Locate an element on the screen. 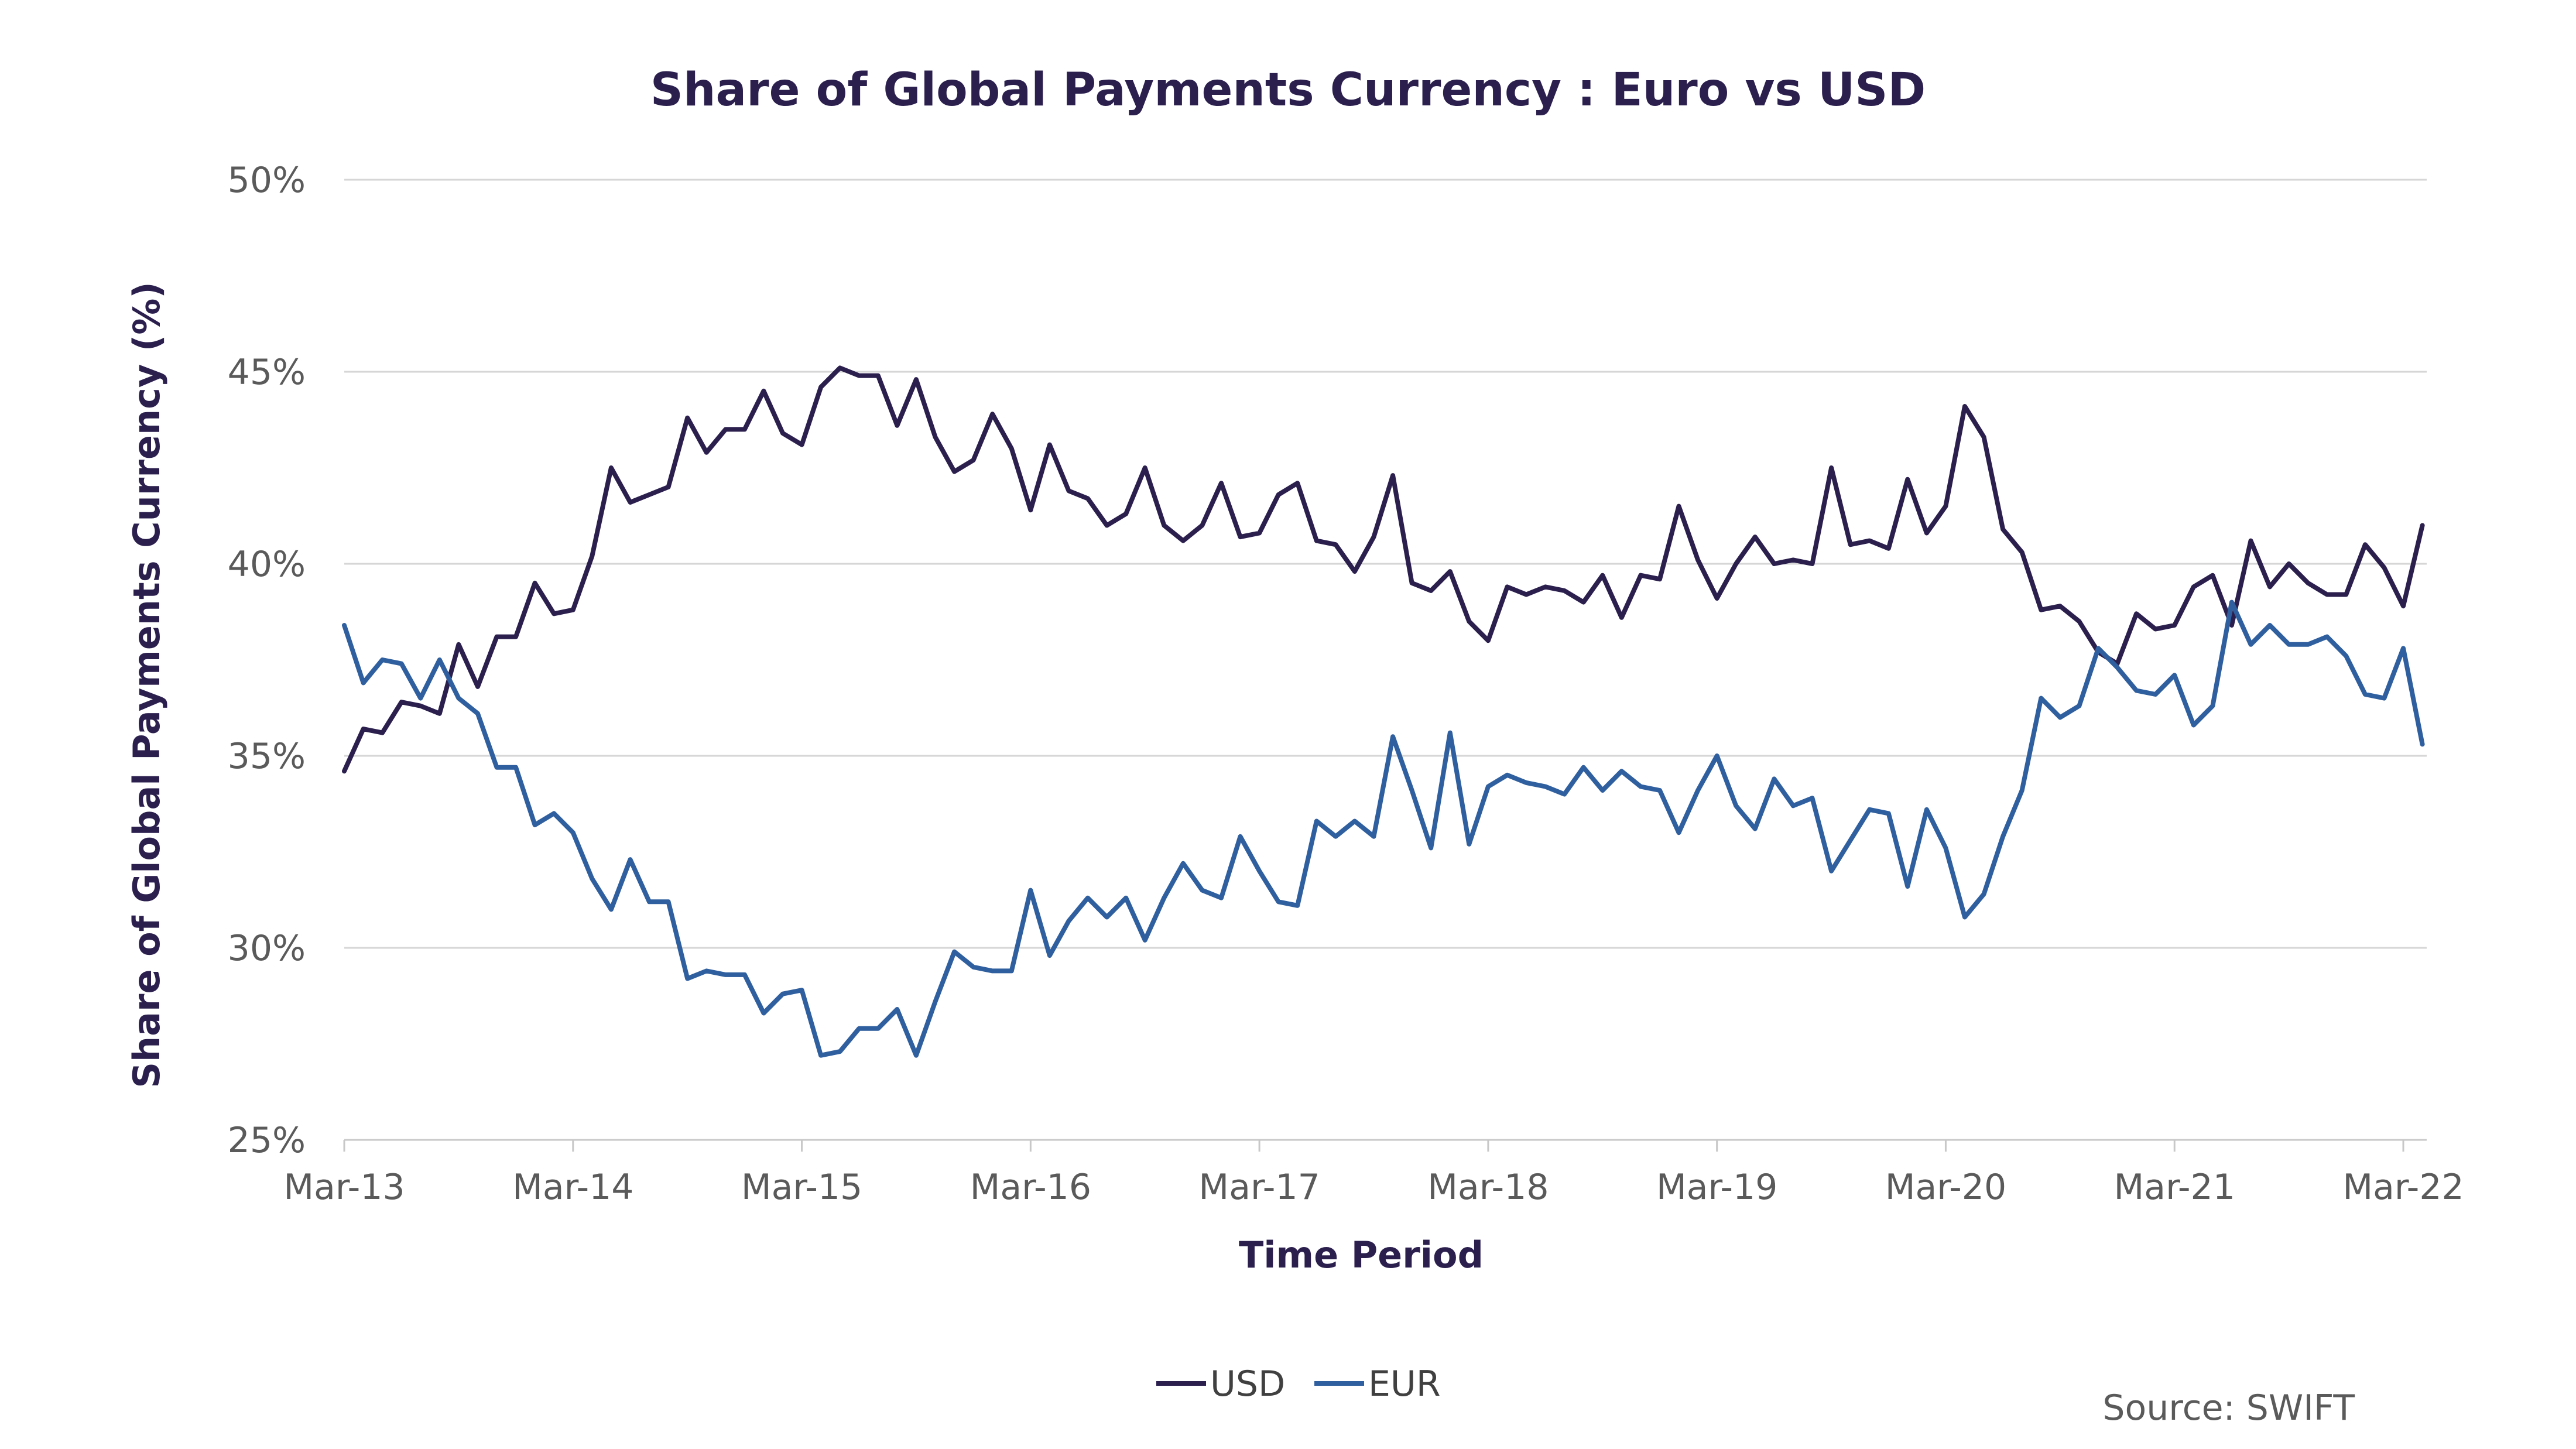 The height and width of the screenshot is (1449, 2576). x-tick-label: Mar-22 is located at coordinates (2403, 1187).